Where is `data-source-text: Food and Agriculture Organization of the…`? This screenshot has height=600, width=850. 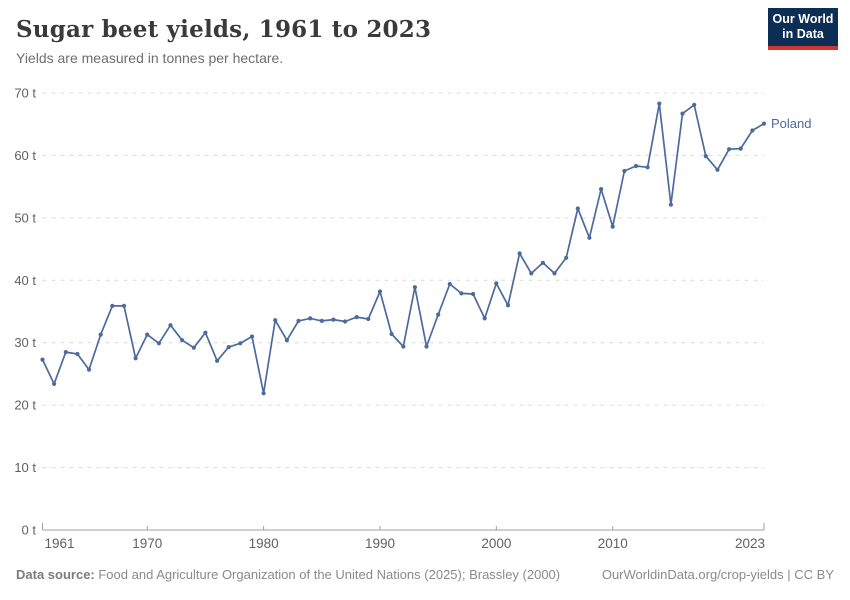 data-source-text: Food and Agriculture Organization of the… is located at coordinates (327, 574).